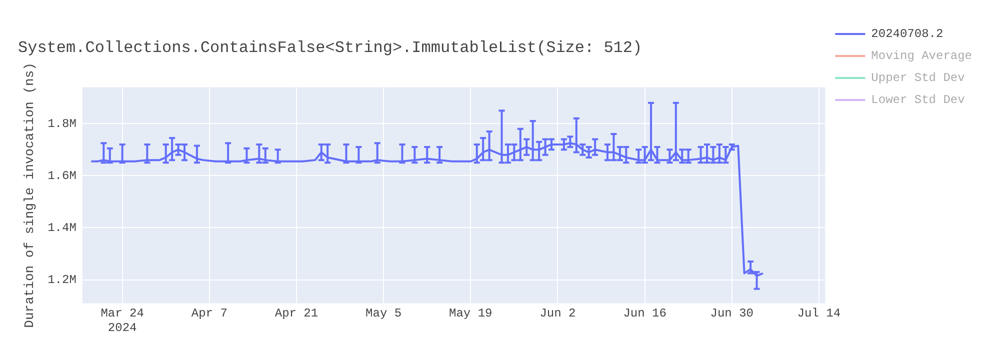 This screenshot has height=350, width=1000. Describe the element at coordinates (62, 175) in the screenshot. I see `y-tick-label: 1.6M` at that location.